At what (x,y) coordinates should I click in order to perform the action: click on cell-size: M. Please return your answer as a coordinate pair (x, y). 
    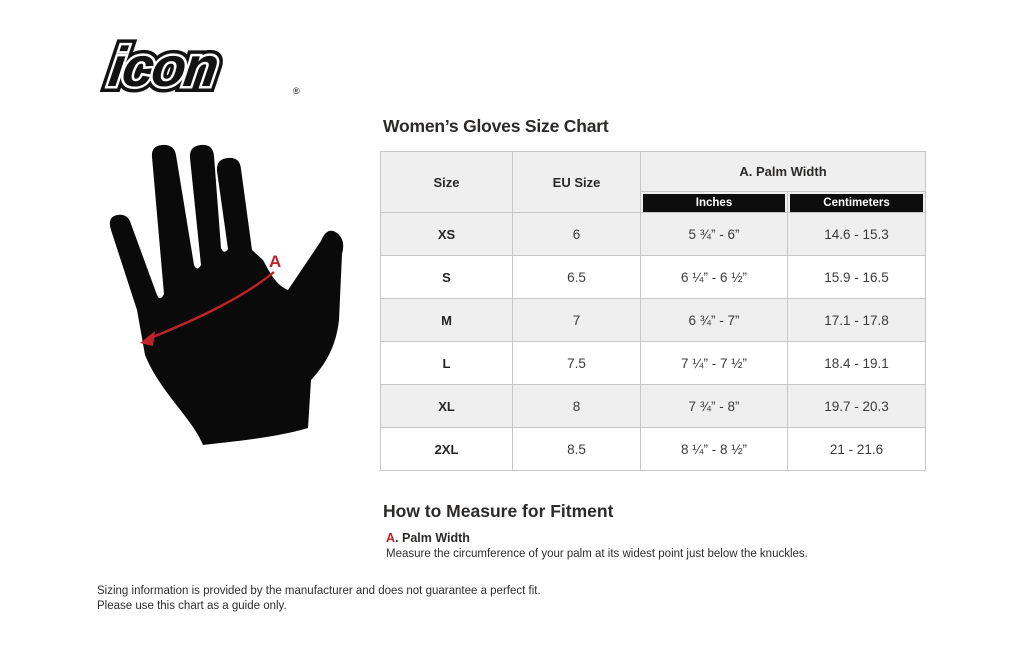
    Looking at the image, I should click on (446, 320).